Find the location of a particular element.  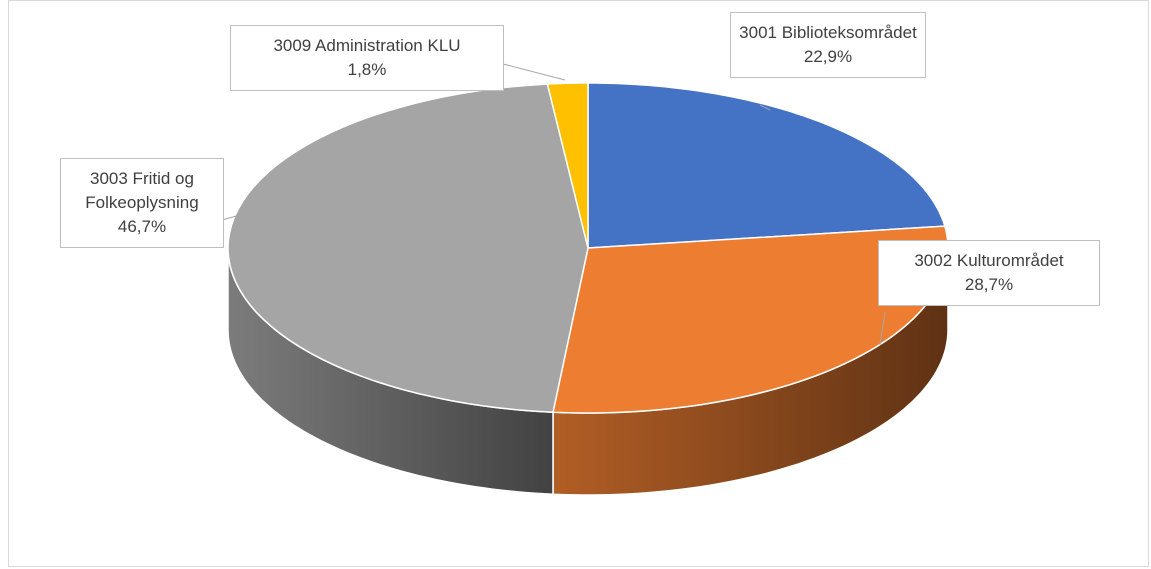

category-label: 3009 Administration KLU is located at coordinates (367, 45).